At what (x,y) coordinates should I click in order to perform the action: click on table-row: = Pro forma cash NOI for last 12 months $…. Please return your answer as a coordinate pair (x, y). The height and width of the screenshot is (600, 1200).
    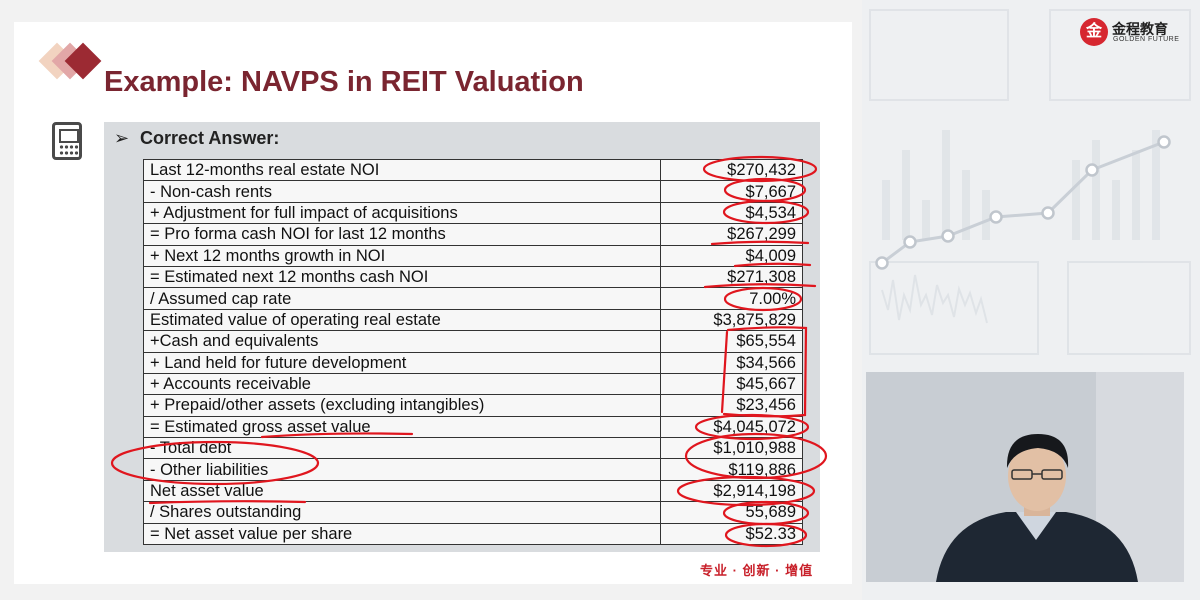
    Looking at the image, I should click on (473, 234).